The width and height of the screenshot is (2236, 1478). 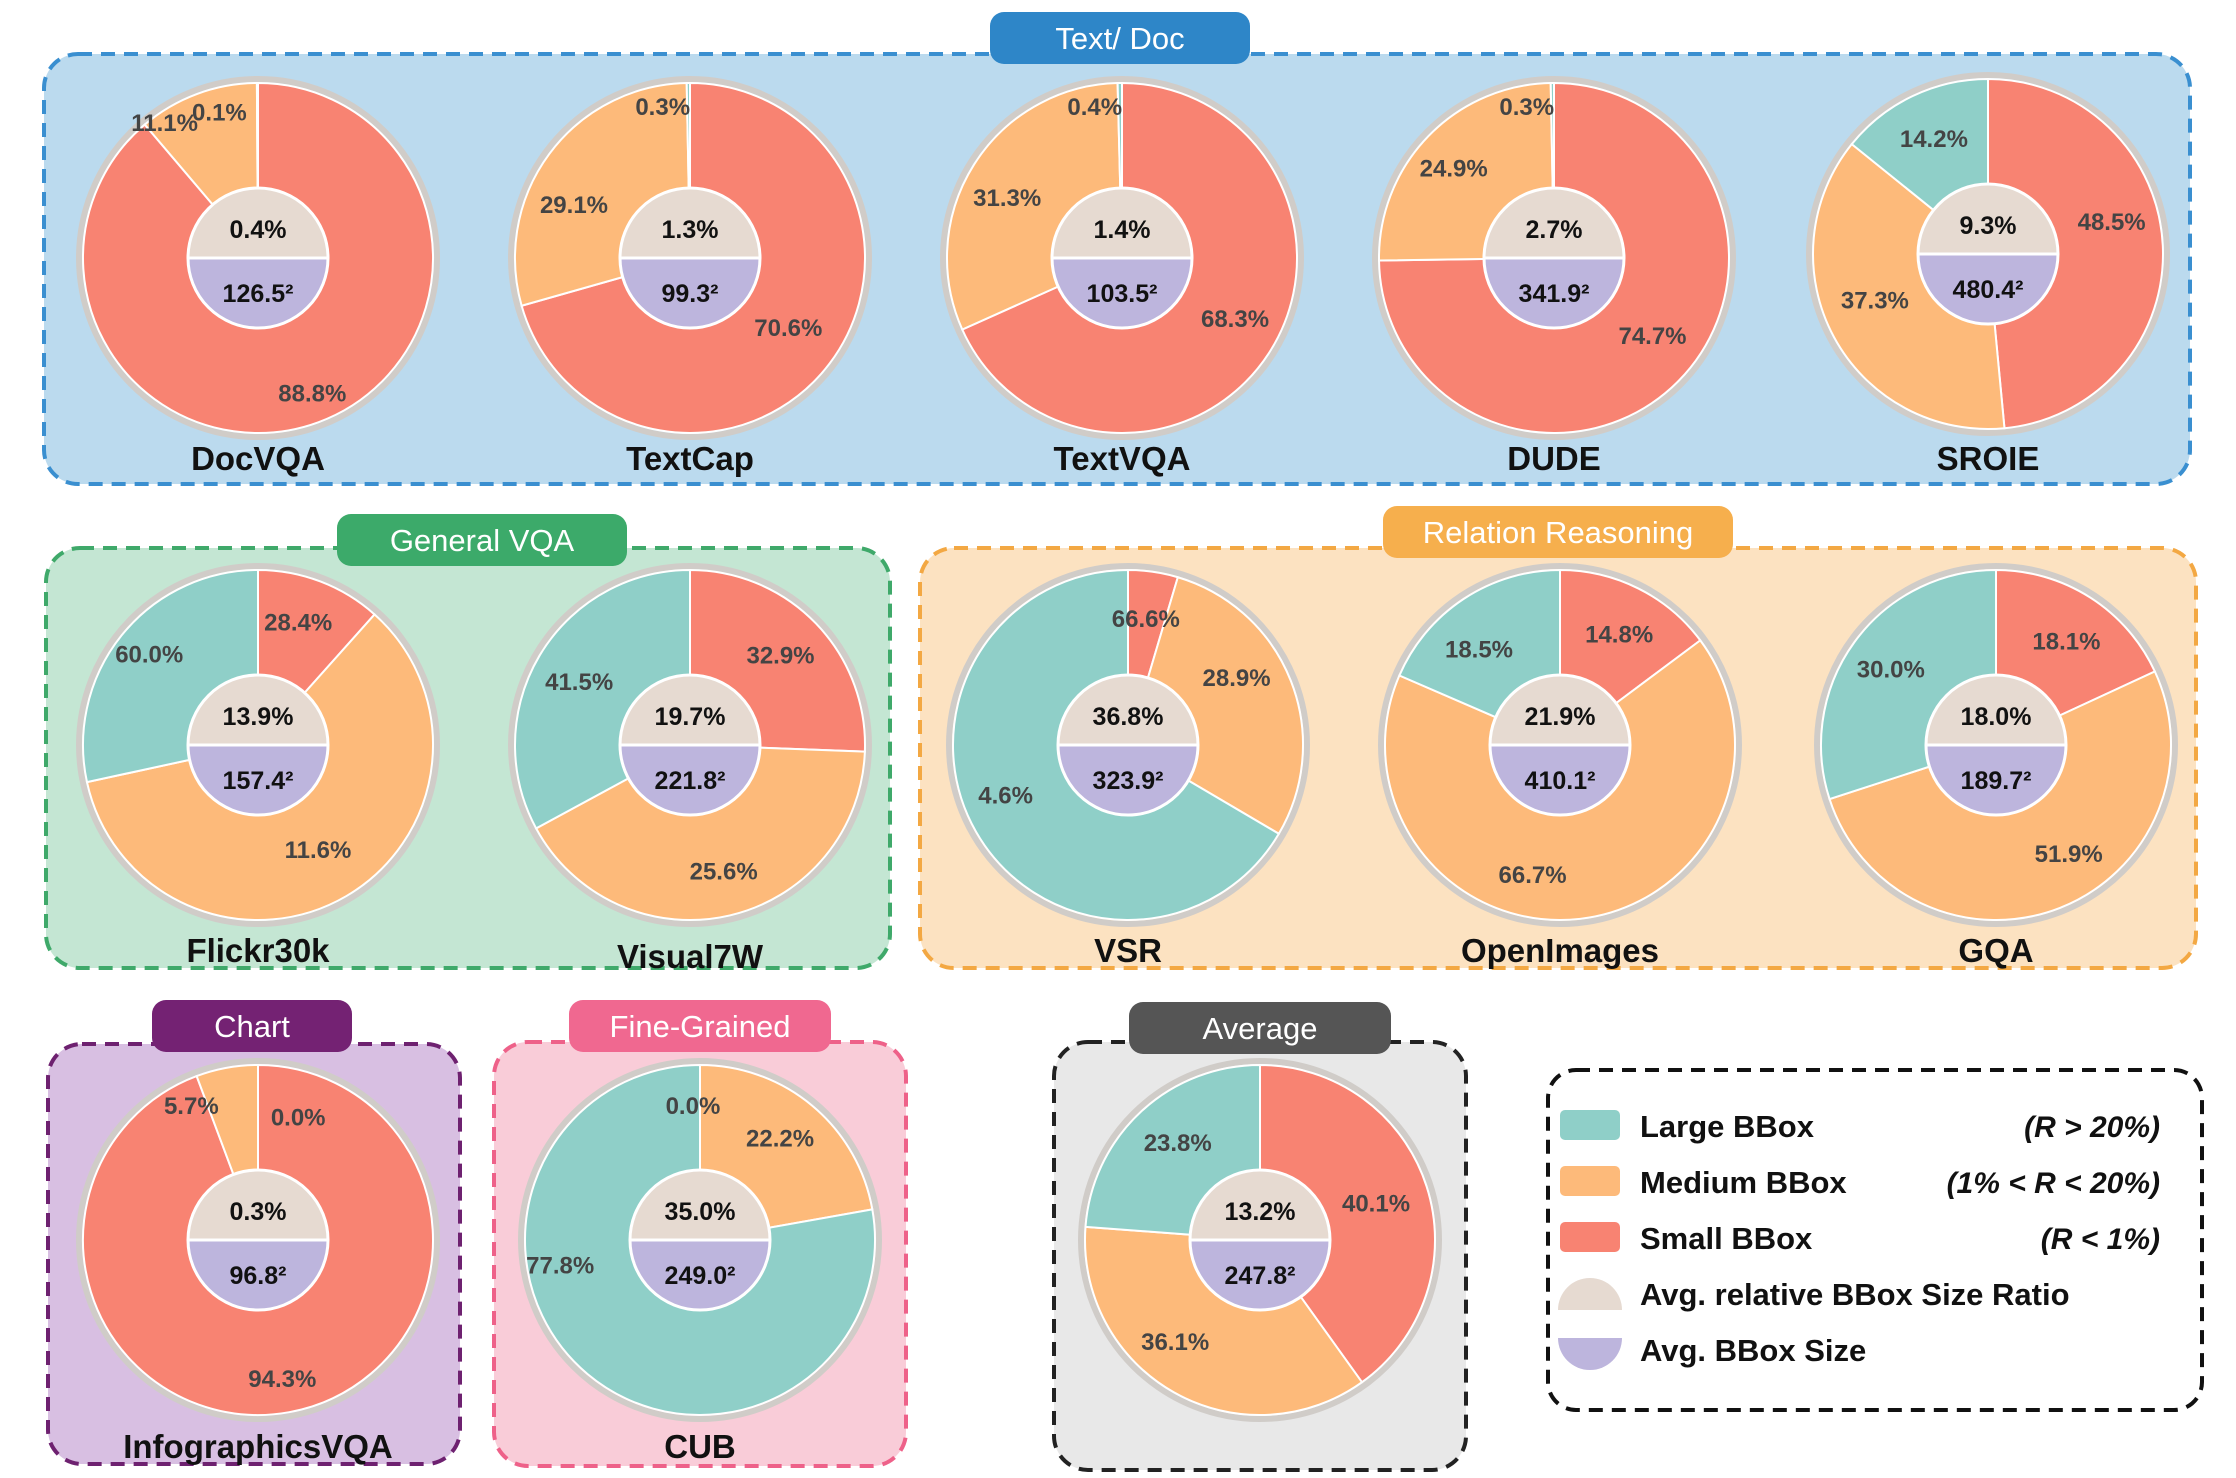 I want to click on slice-label-medium-bbox: 37.3%, so click(x=1875, y=301).